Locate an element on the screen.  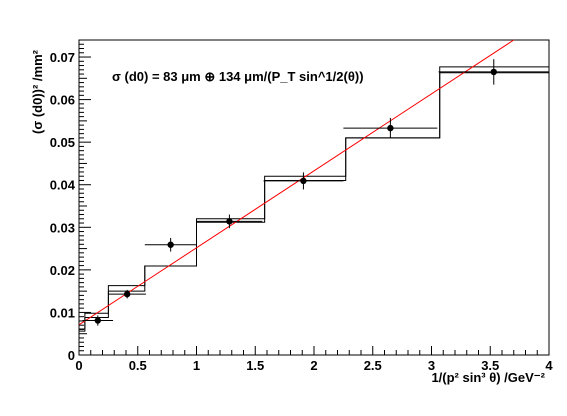
y-tick-label: 0.05 is located at coordinates (62, 142).